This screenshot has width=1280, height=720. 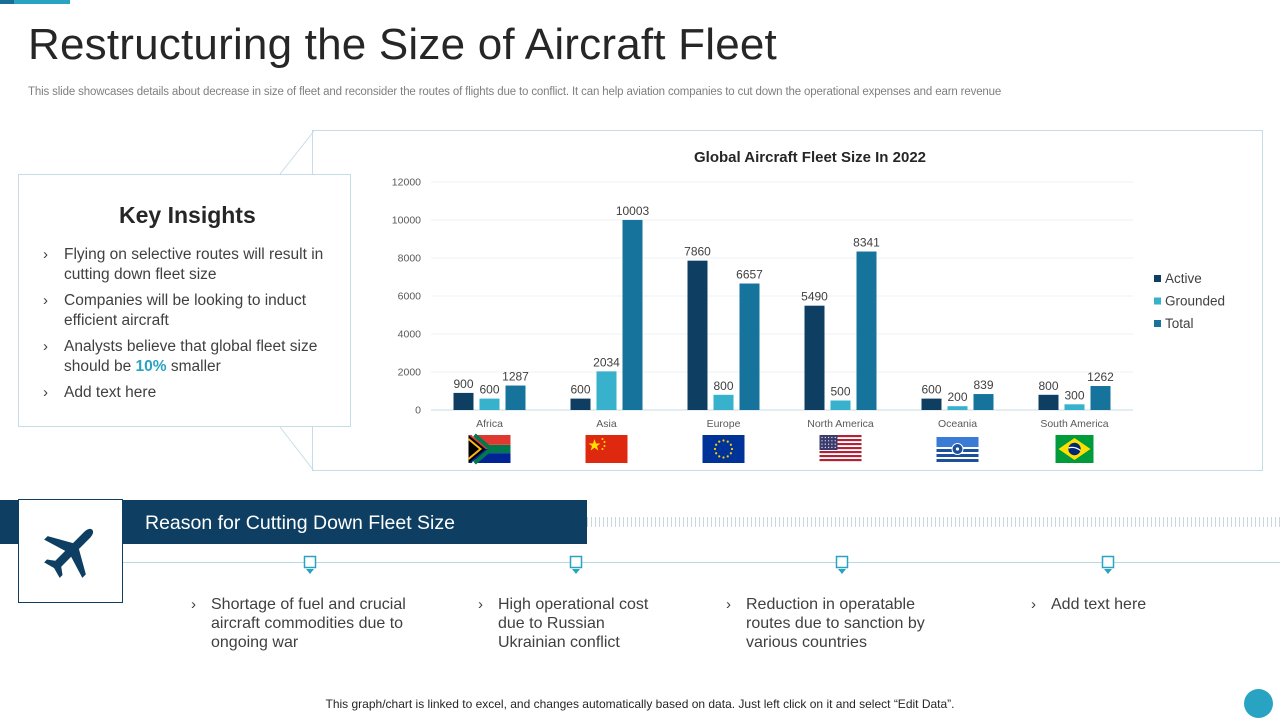 I want to click on y-tick-label: 12000, so click(x=406, y=183).